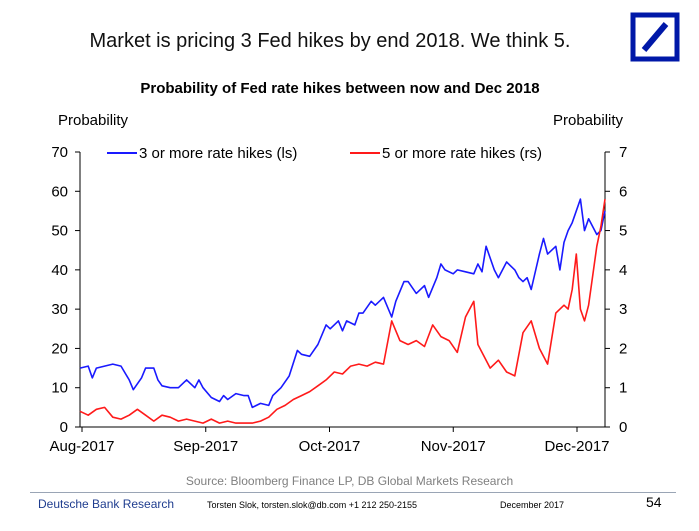 The height and width of the screenshot is (531, 699). I want to click on legend-label-2: 5 or more rate hikes (rs), so click(462, 153).